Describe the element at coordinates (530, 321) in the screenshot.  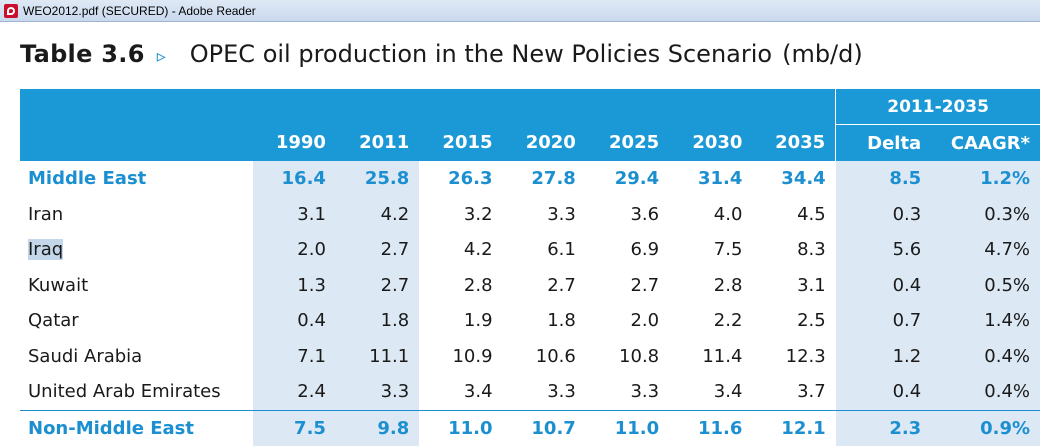
I see `table-row: Qatar 0.4 1.8 1.9 1.8 2.0 2.2 2.5 0.7 1.4%` at that location.